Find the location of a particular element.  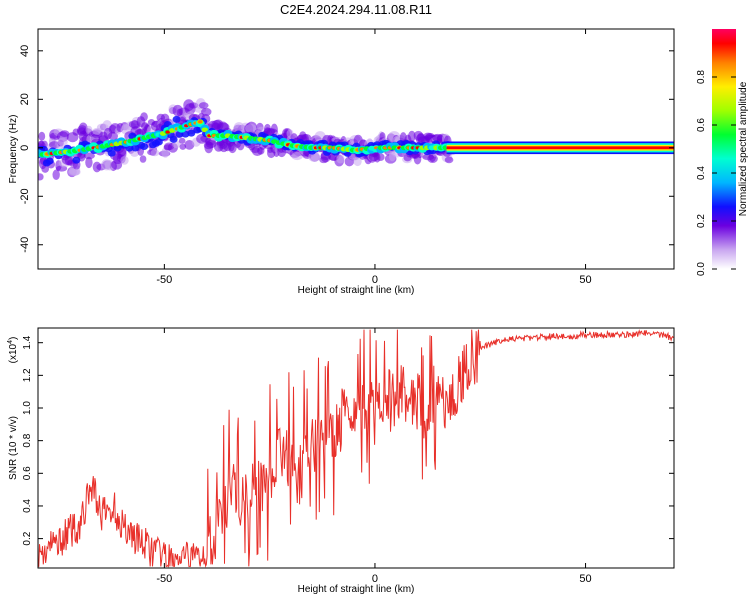

colorbar-gradient is located at coordinates (724, 149).